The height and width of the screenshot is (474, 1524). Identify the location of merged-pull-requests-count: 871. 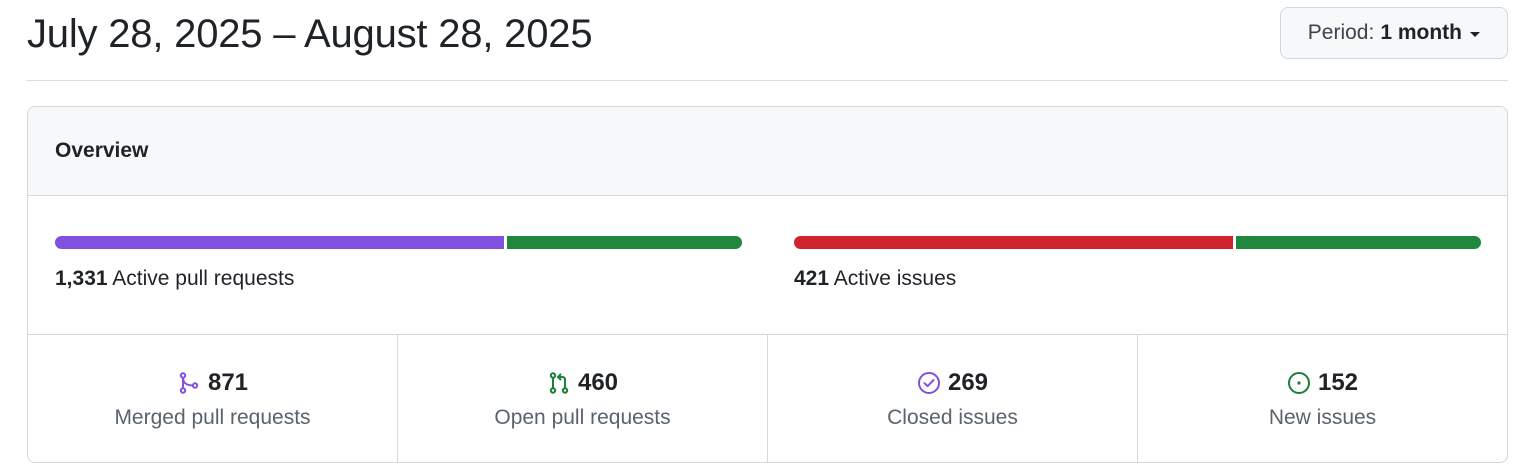
(228, 382).